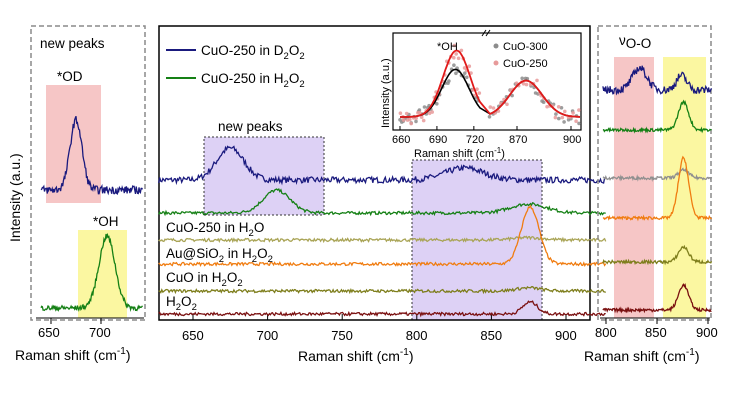  I want to click on main-new-peaks-band, so click(264, 176).